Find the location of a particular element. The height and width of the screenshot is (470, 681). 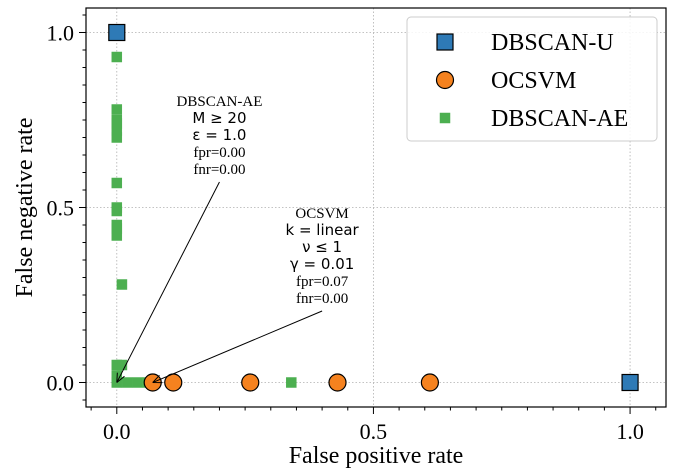

legend-item-ocsvm: OCSVM is located at coordinates (505, 81).